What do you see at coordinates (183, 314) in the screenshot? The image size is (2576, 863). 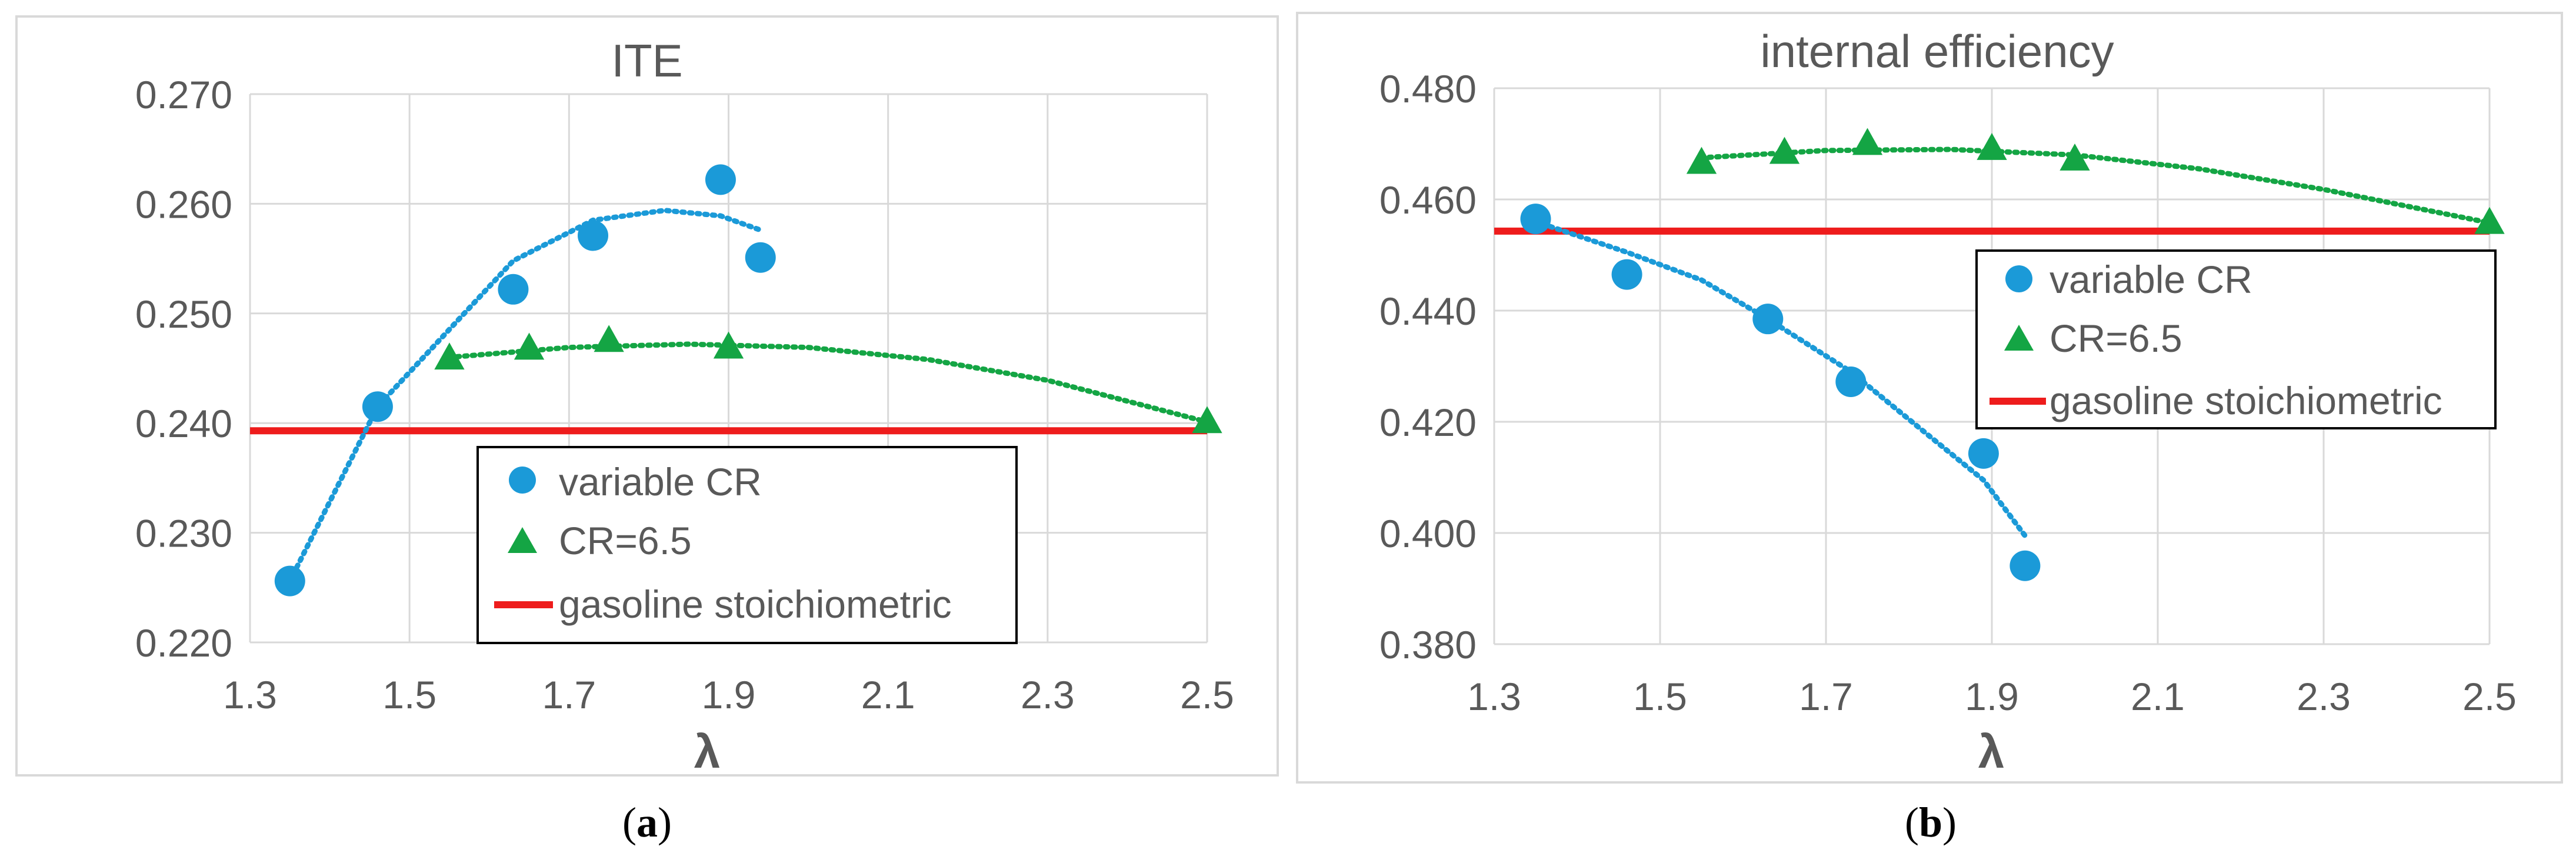 I see `y-tick-label: 0.250` at bounding box center [183, 314].